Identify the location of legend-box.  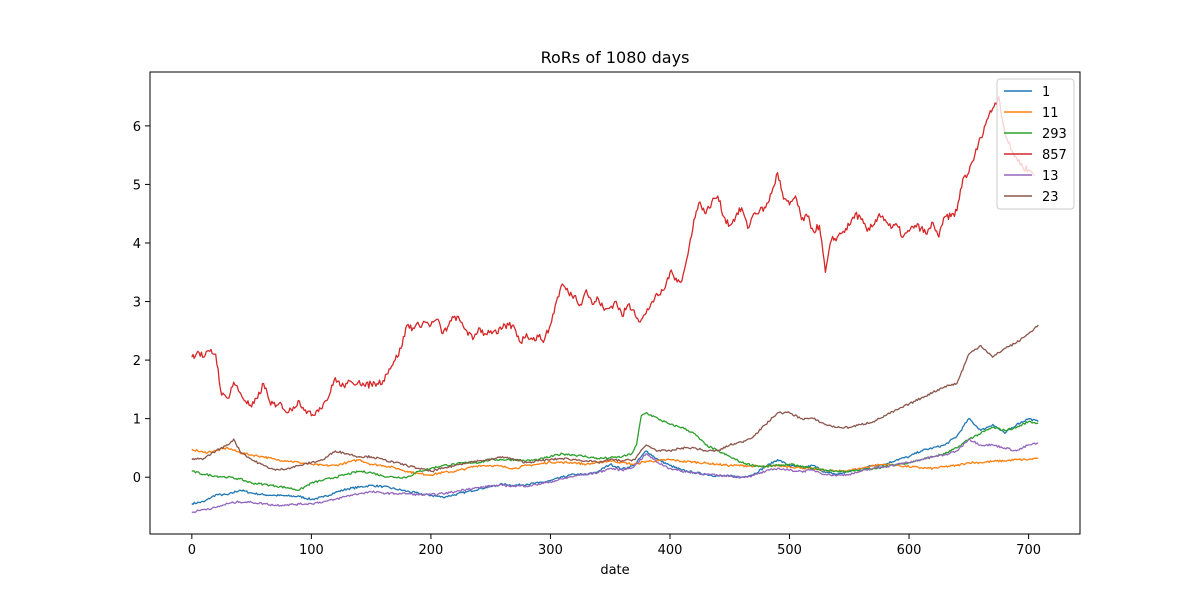
(1035, 144).